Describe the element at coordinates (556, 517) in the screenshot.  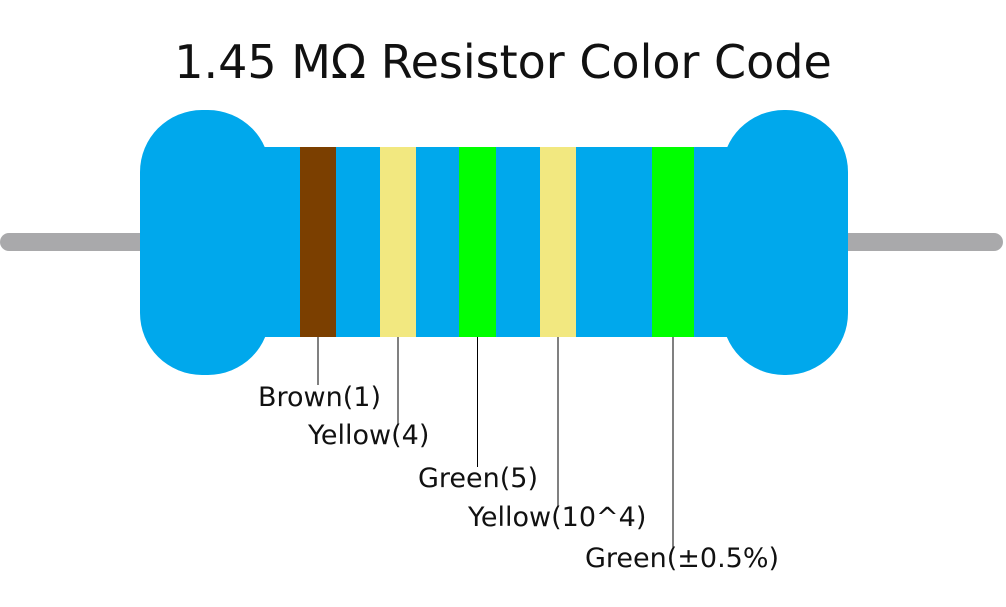
I see `band-label: Yellow(10^4)` at that location.